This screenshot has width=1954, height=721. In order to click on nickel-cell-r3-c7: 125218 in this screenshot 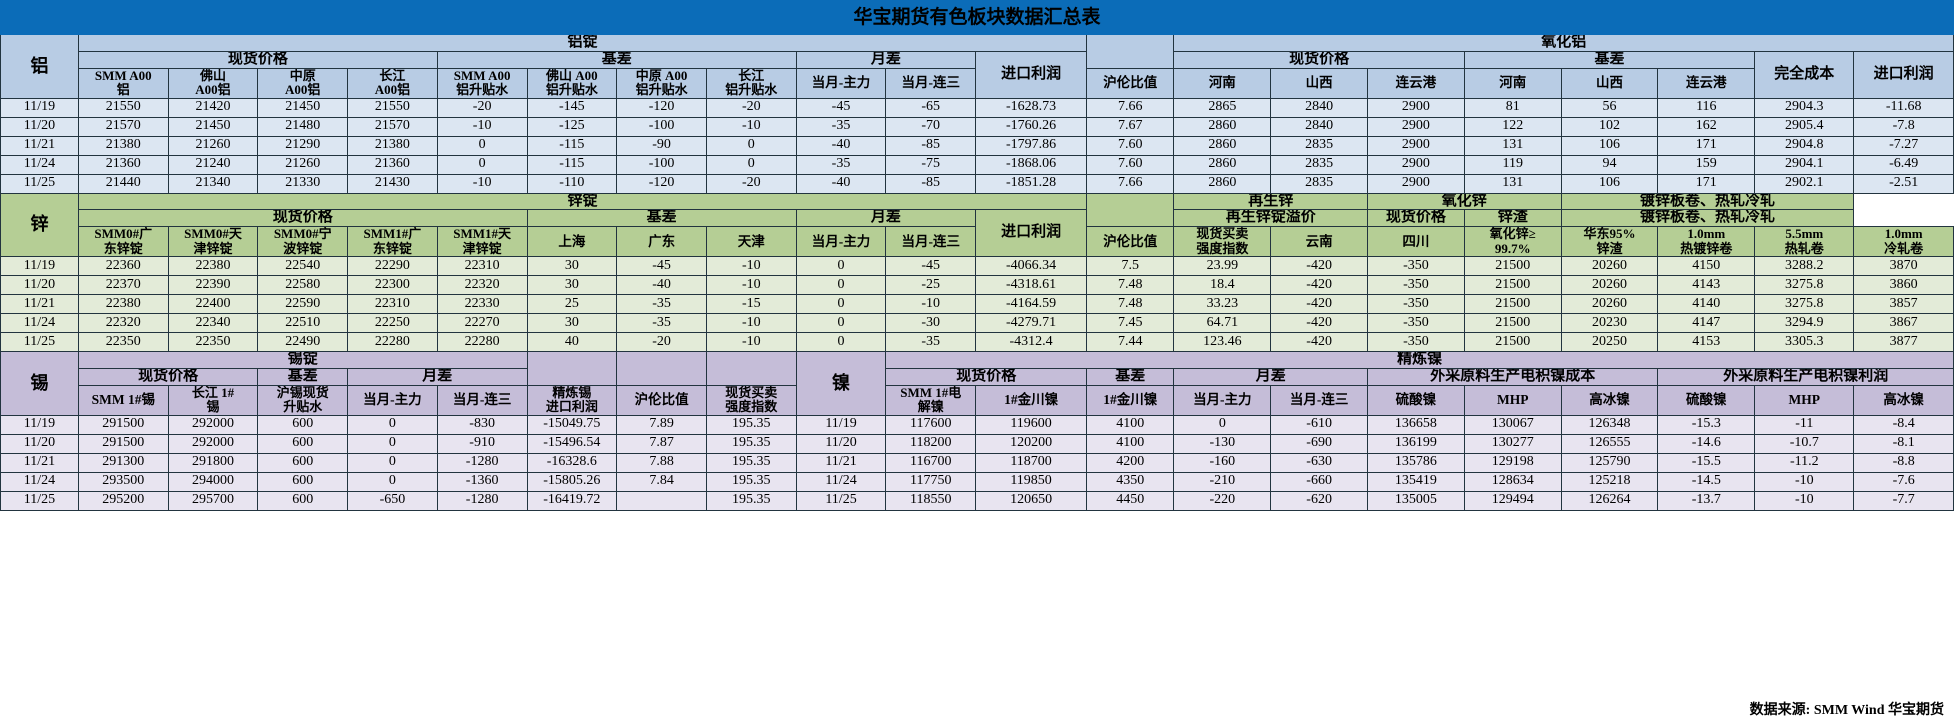, I will do `click(1609, 481)`.